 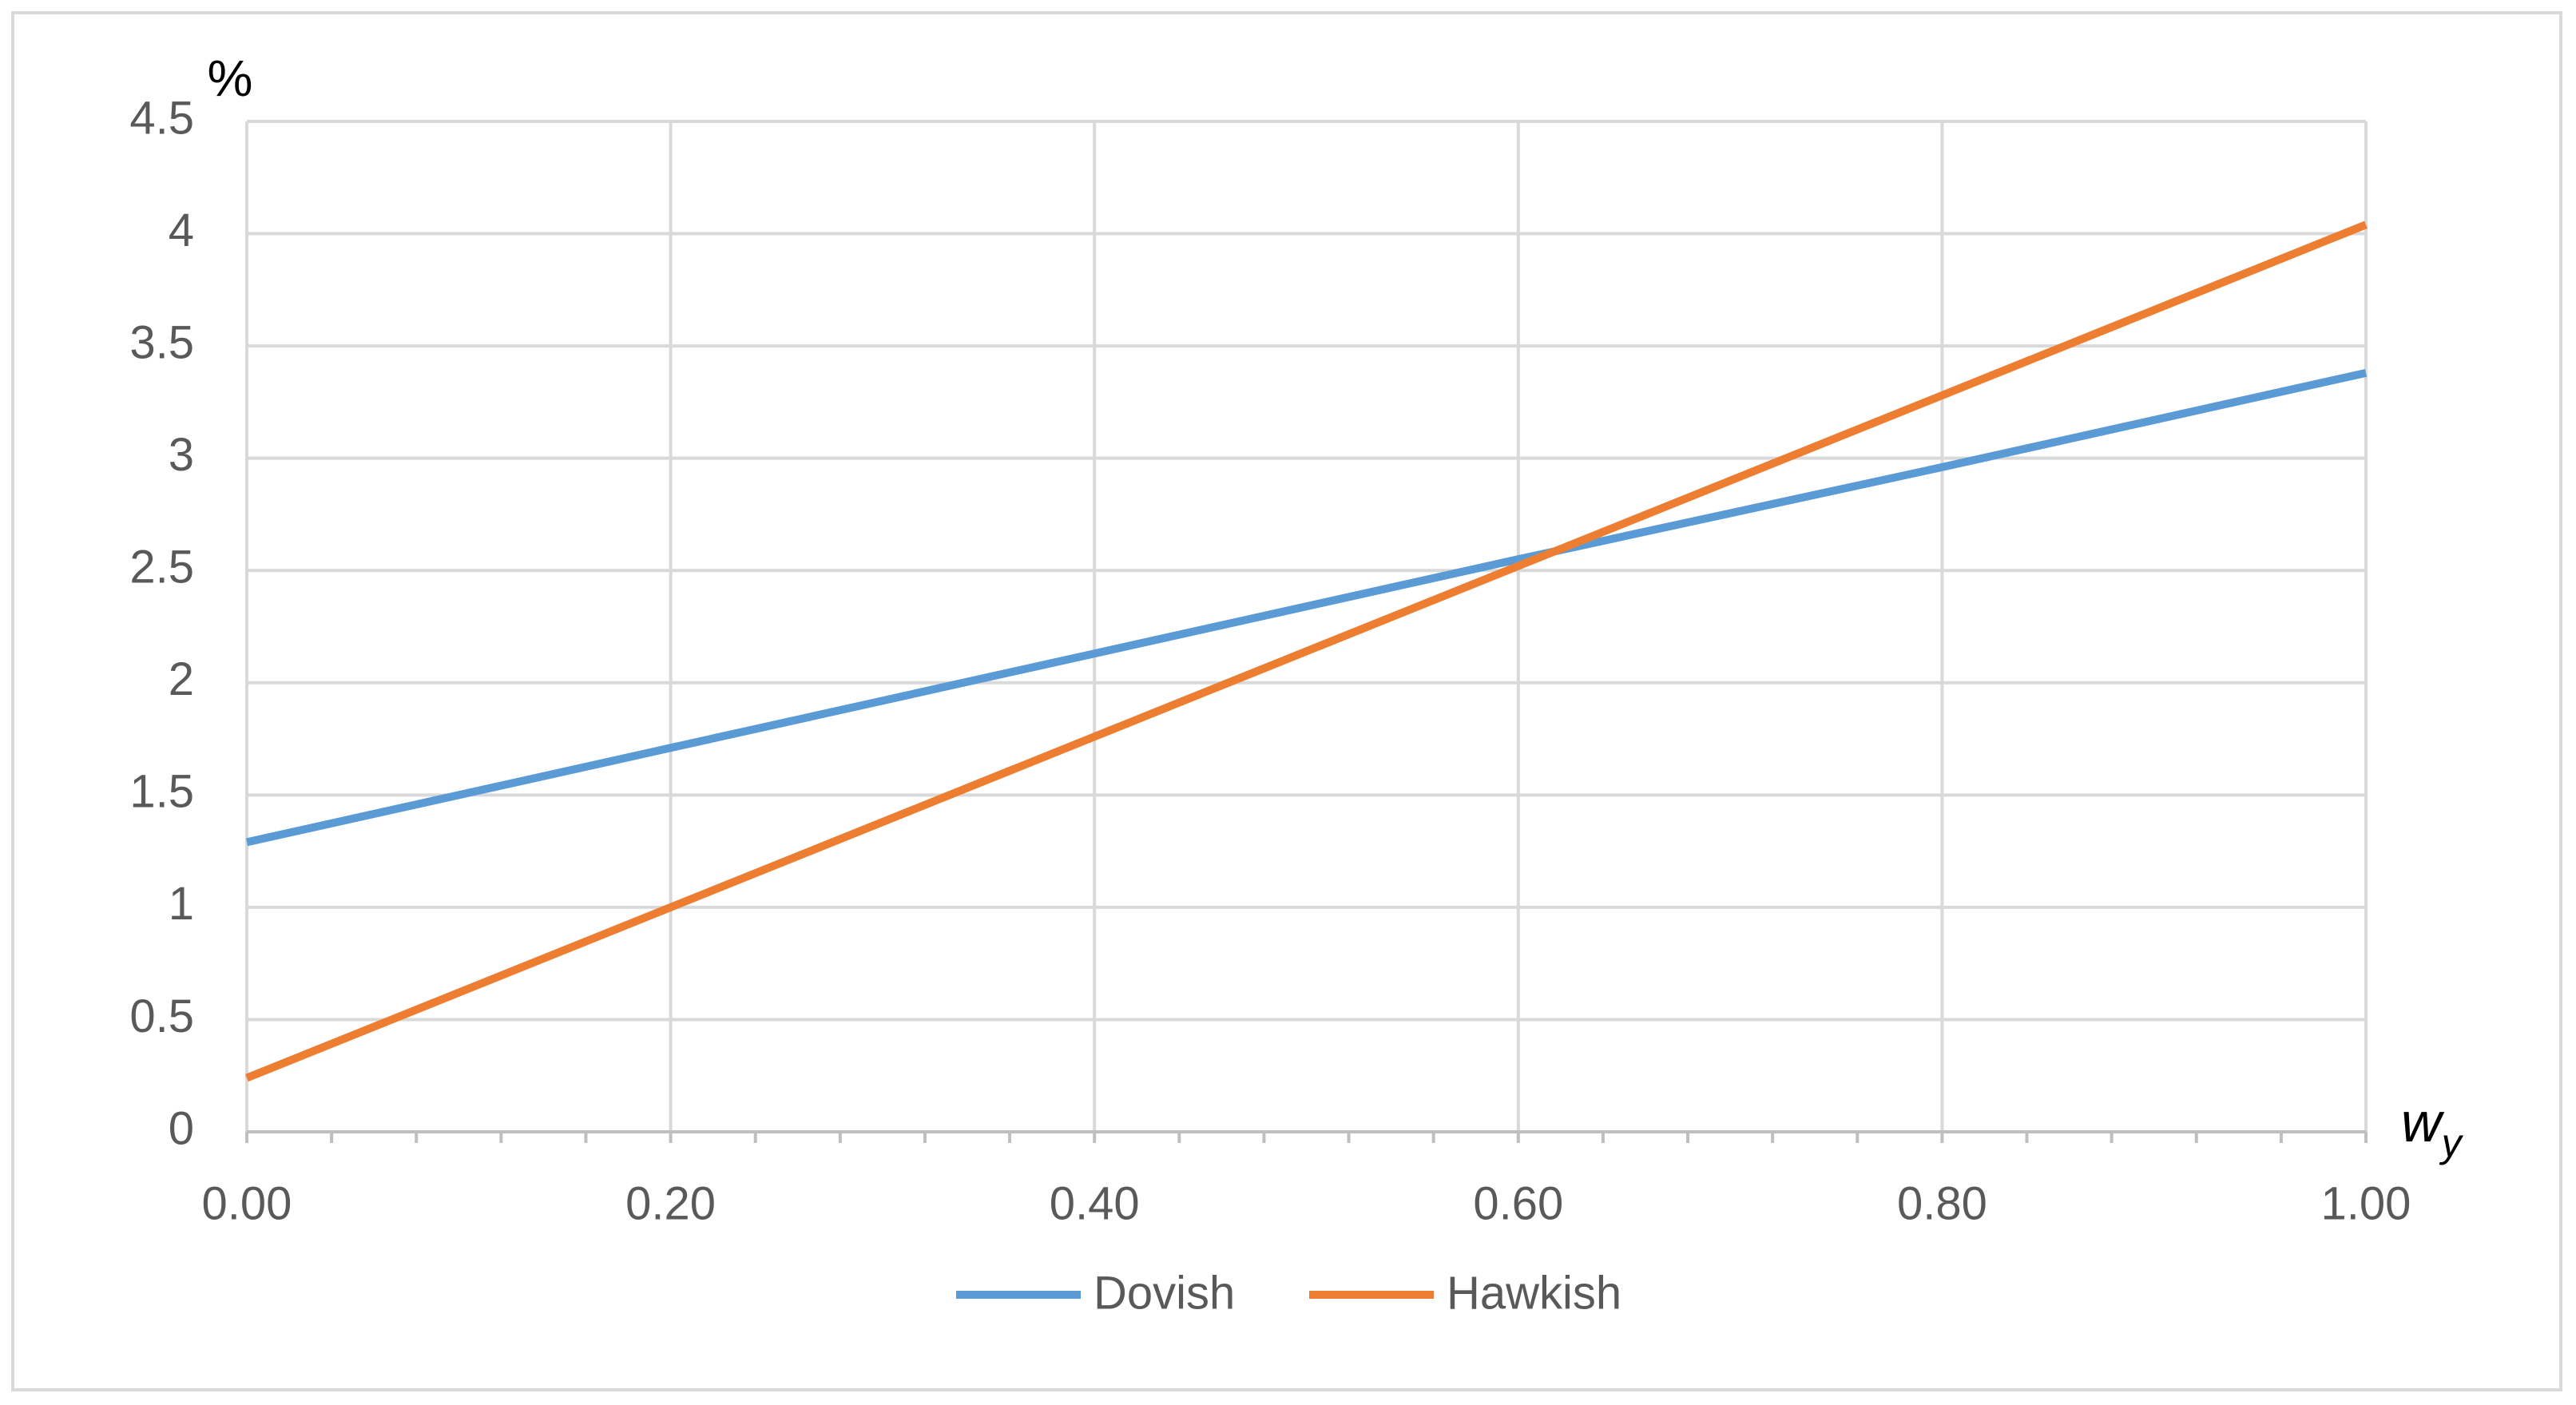 What do you see at coordinates (231, 78) in the screenshot?
I see `y-axis-label: %` at bounding box center [231, 78].